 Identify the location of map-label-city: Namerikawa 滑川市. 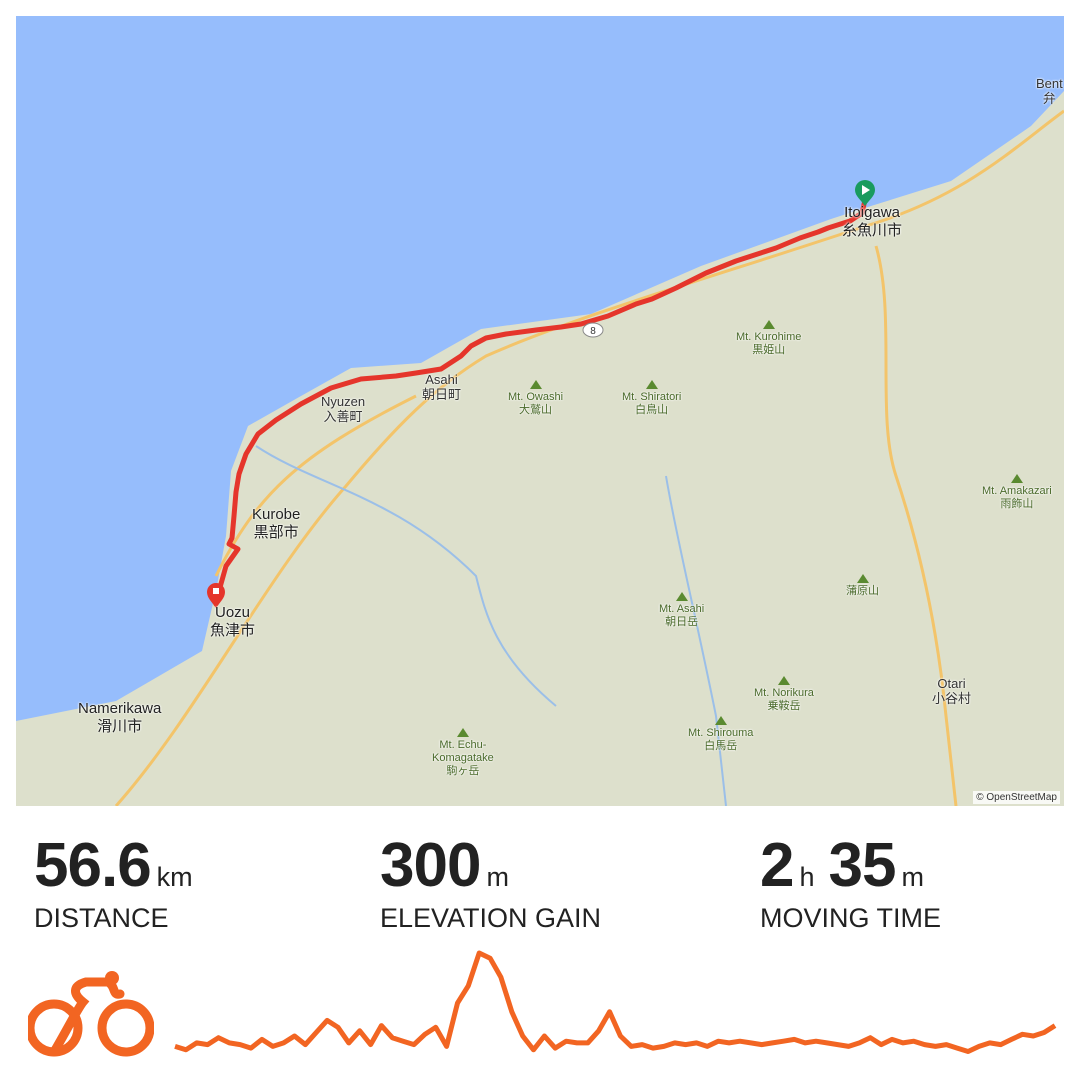
(120, 717).